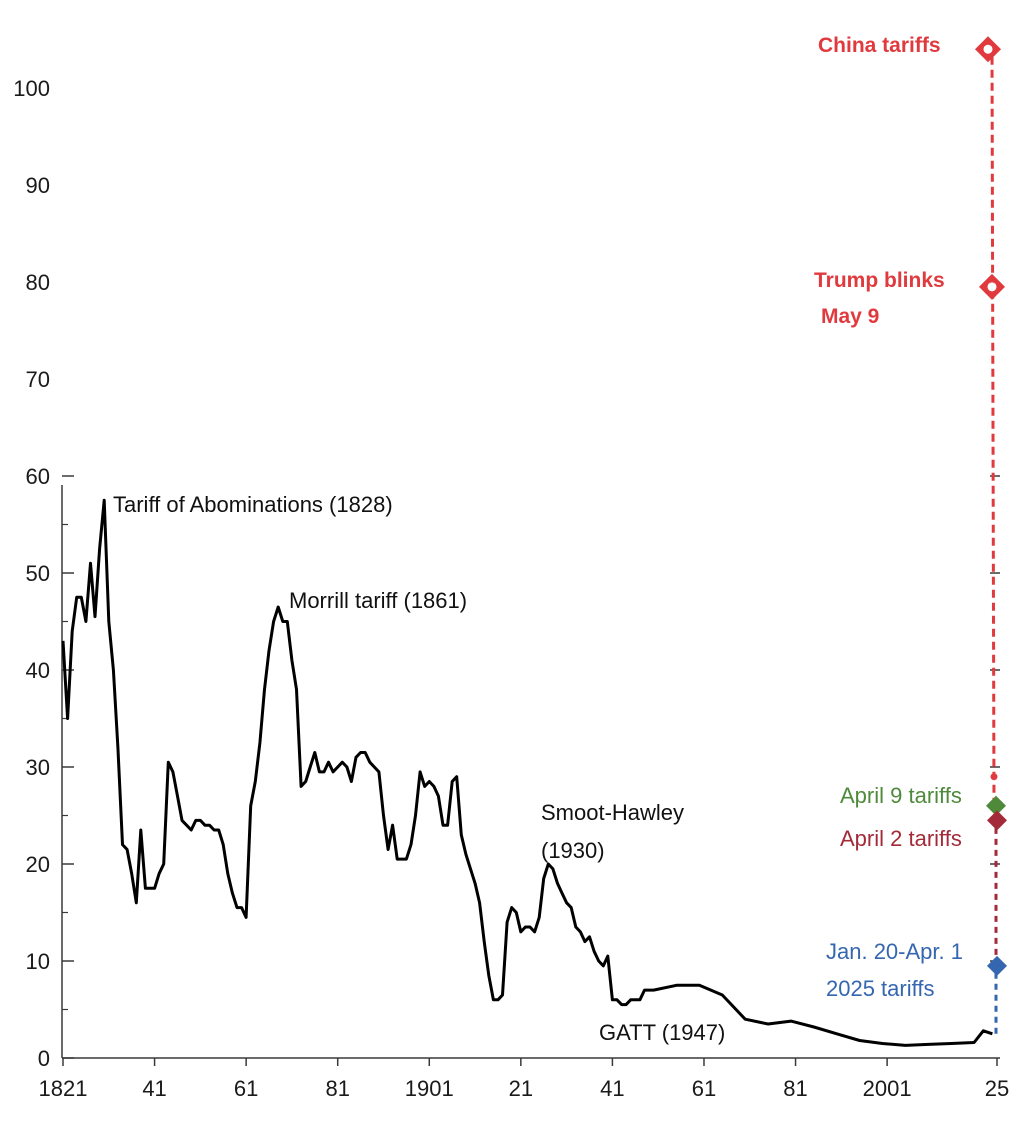  What do you see at coordinates (31, 88) in the screenshot?
I see `y-tick-label: 100` at bounding box center [31, 88].